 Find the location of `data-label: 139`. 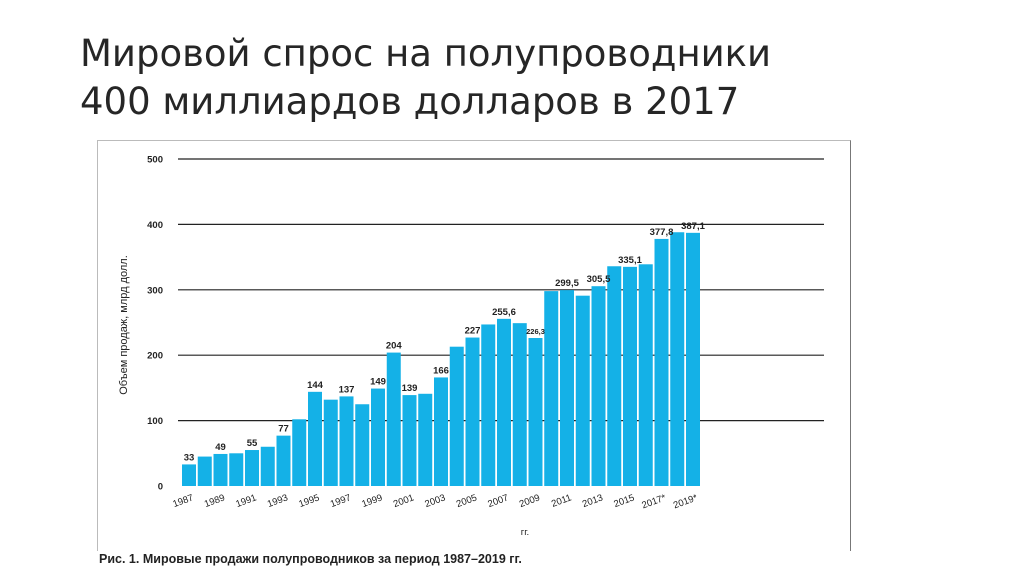

data-label: 139 is located at coordinates (410, 388).